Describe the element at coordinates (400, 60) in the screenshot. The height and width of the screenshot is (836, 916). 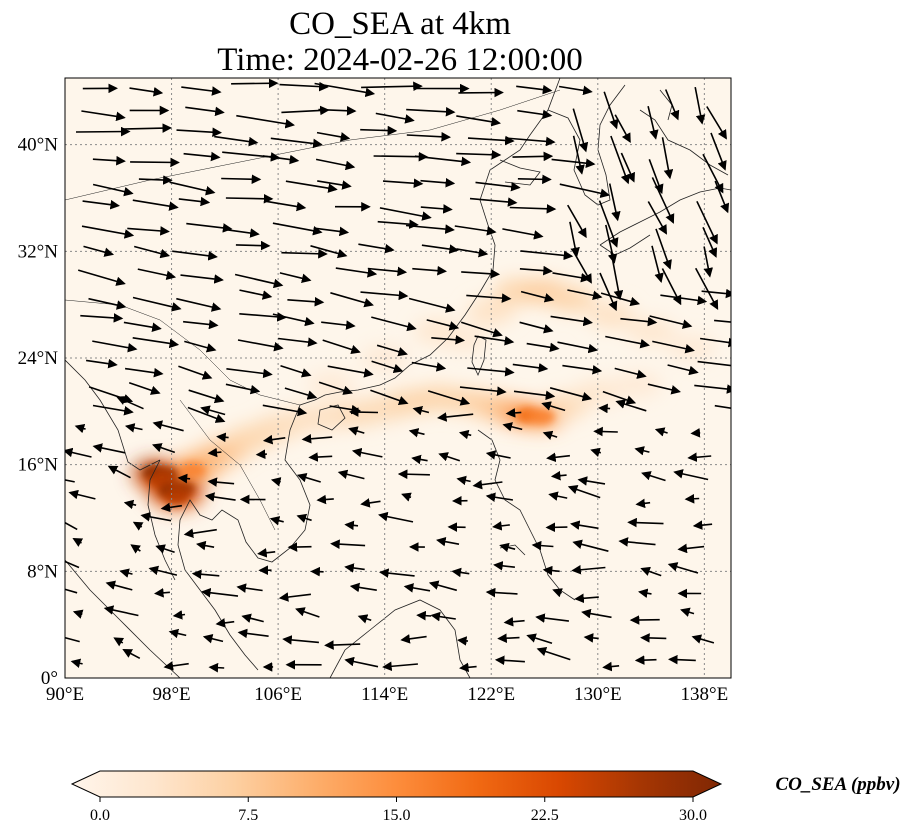
I see `map-title-line2: Time: 2024-02-26 12:00:00` at that location.